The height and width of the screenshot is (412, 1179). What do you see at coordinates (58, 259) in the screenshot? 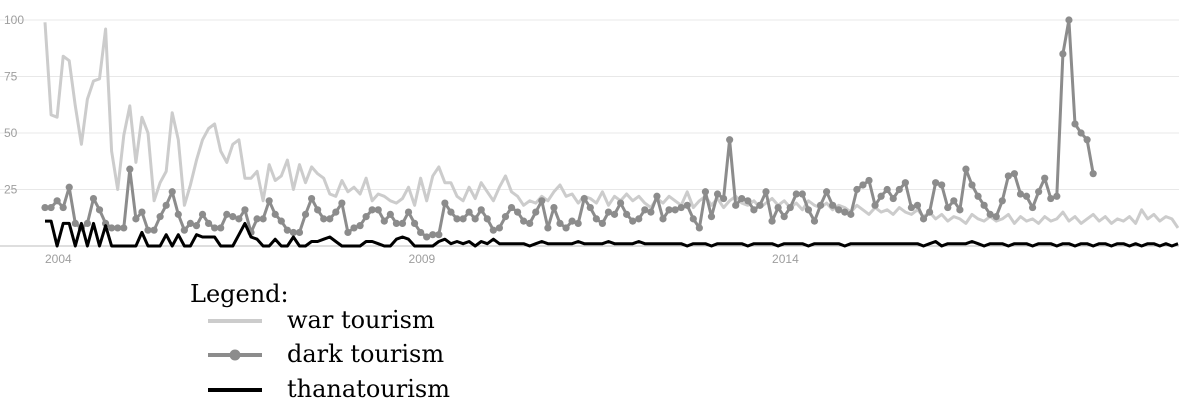
I see `x-tick-label: 2004` at bounding box center [58, 259].